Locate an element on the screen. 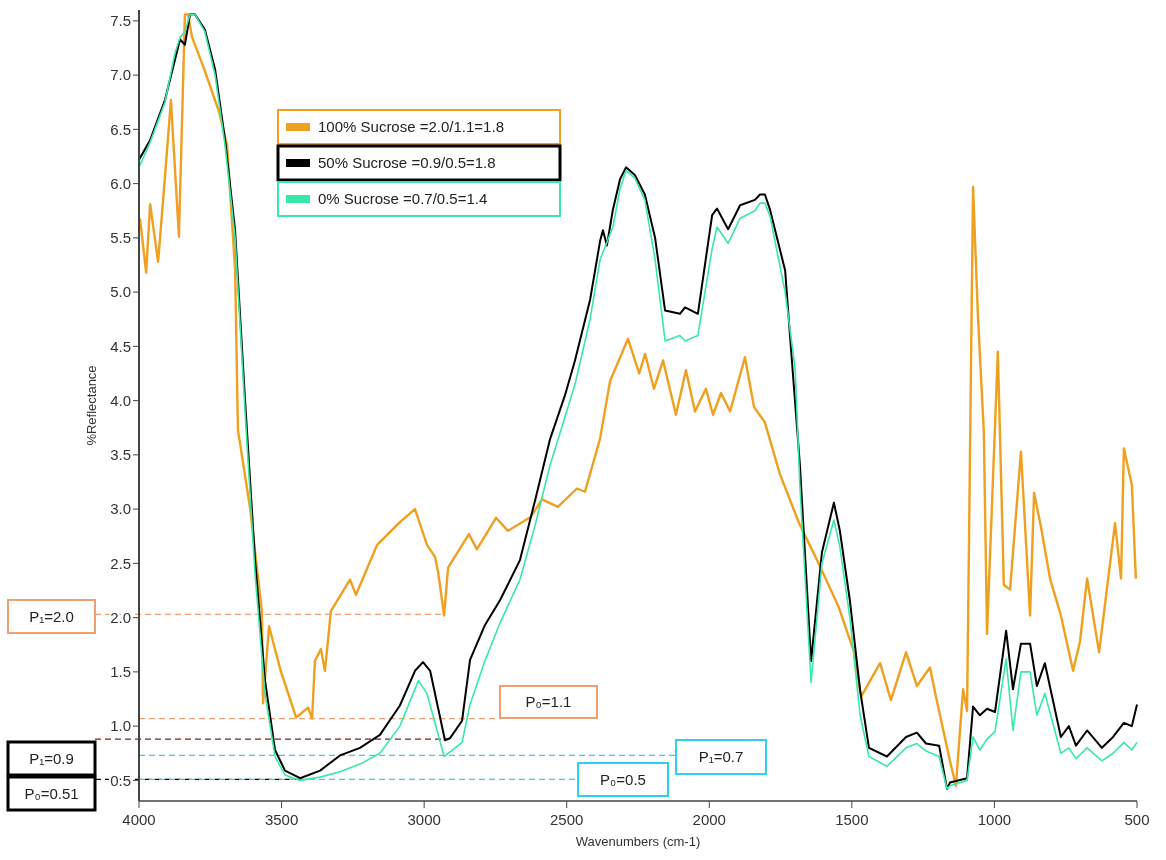 The image size is (1166, 860). y-tick-label: 7.0 is located at coordinates (120, 75).